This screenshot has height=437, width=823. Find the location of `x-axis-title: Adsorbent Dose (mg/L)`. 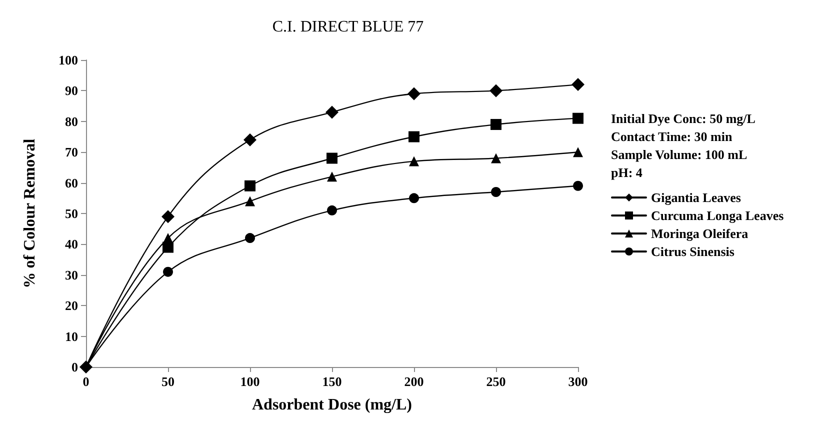

x-axis-title: Adsorbent Dose (mg/L) is located at coordinates (332, 405).